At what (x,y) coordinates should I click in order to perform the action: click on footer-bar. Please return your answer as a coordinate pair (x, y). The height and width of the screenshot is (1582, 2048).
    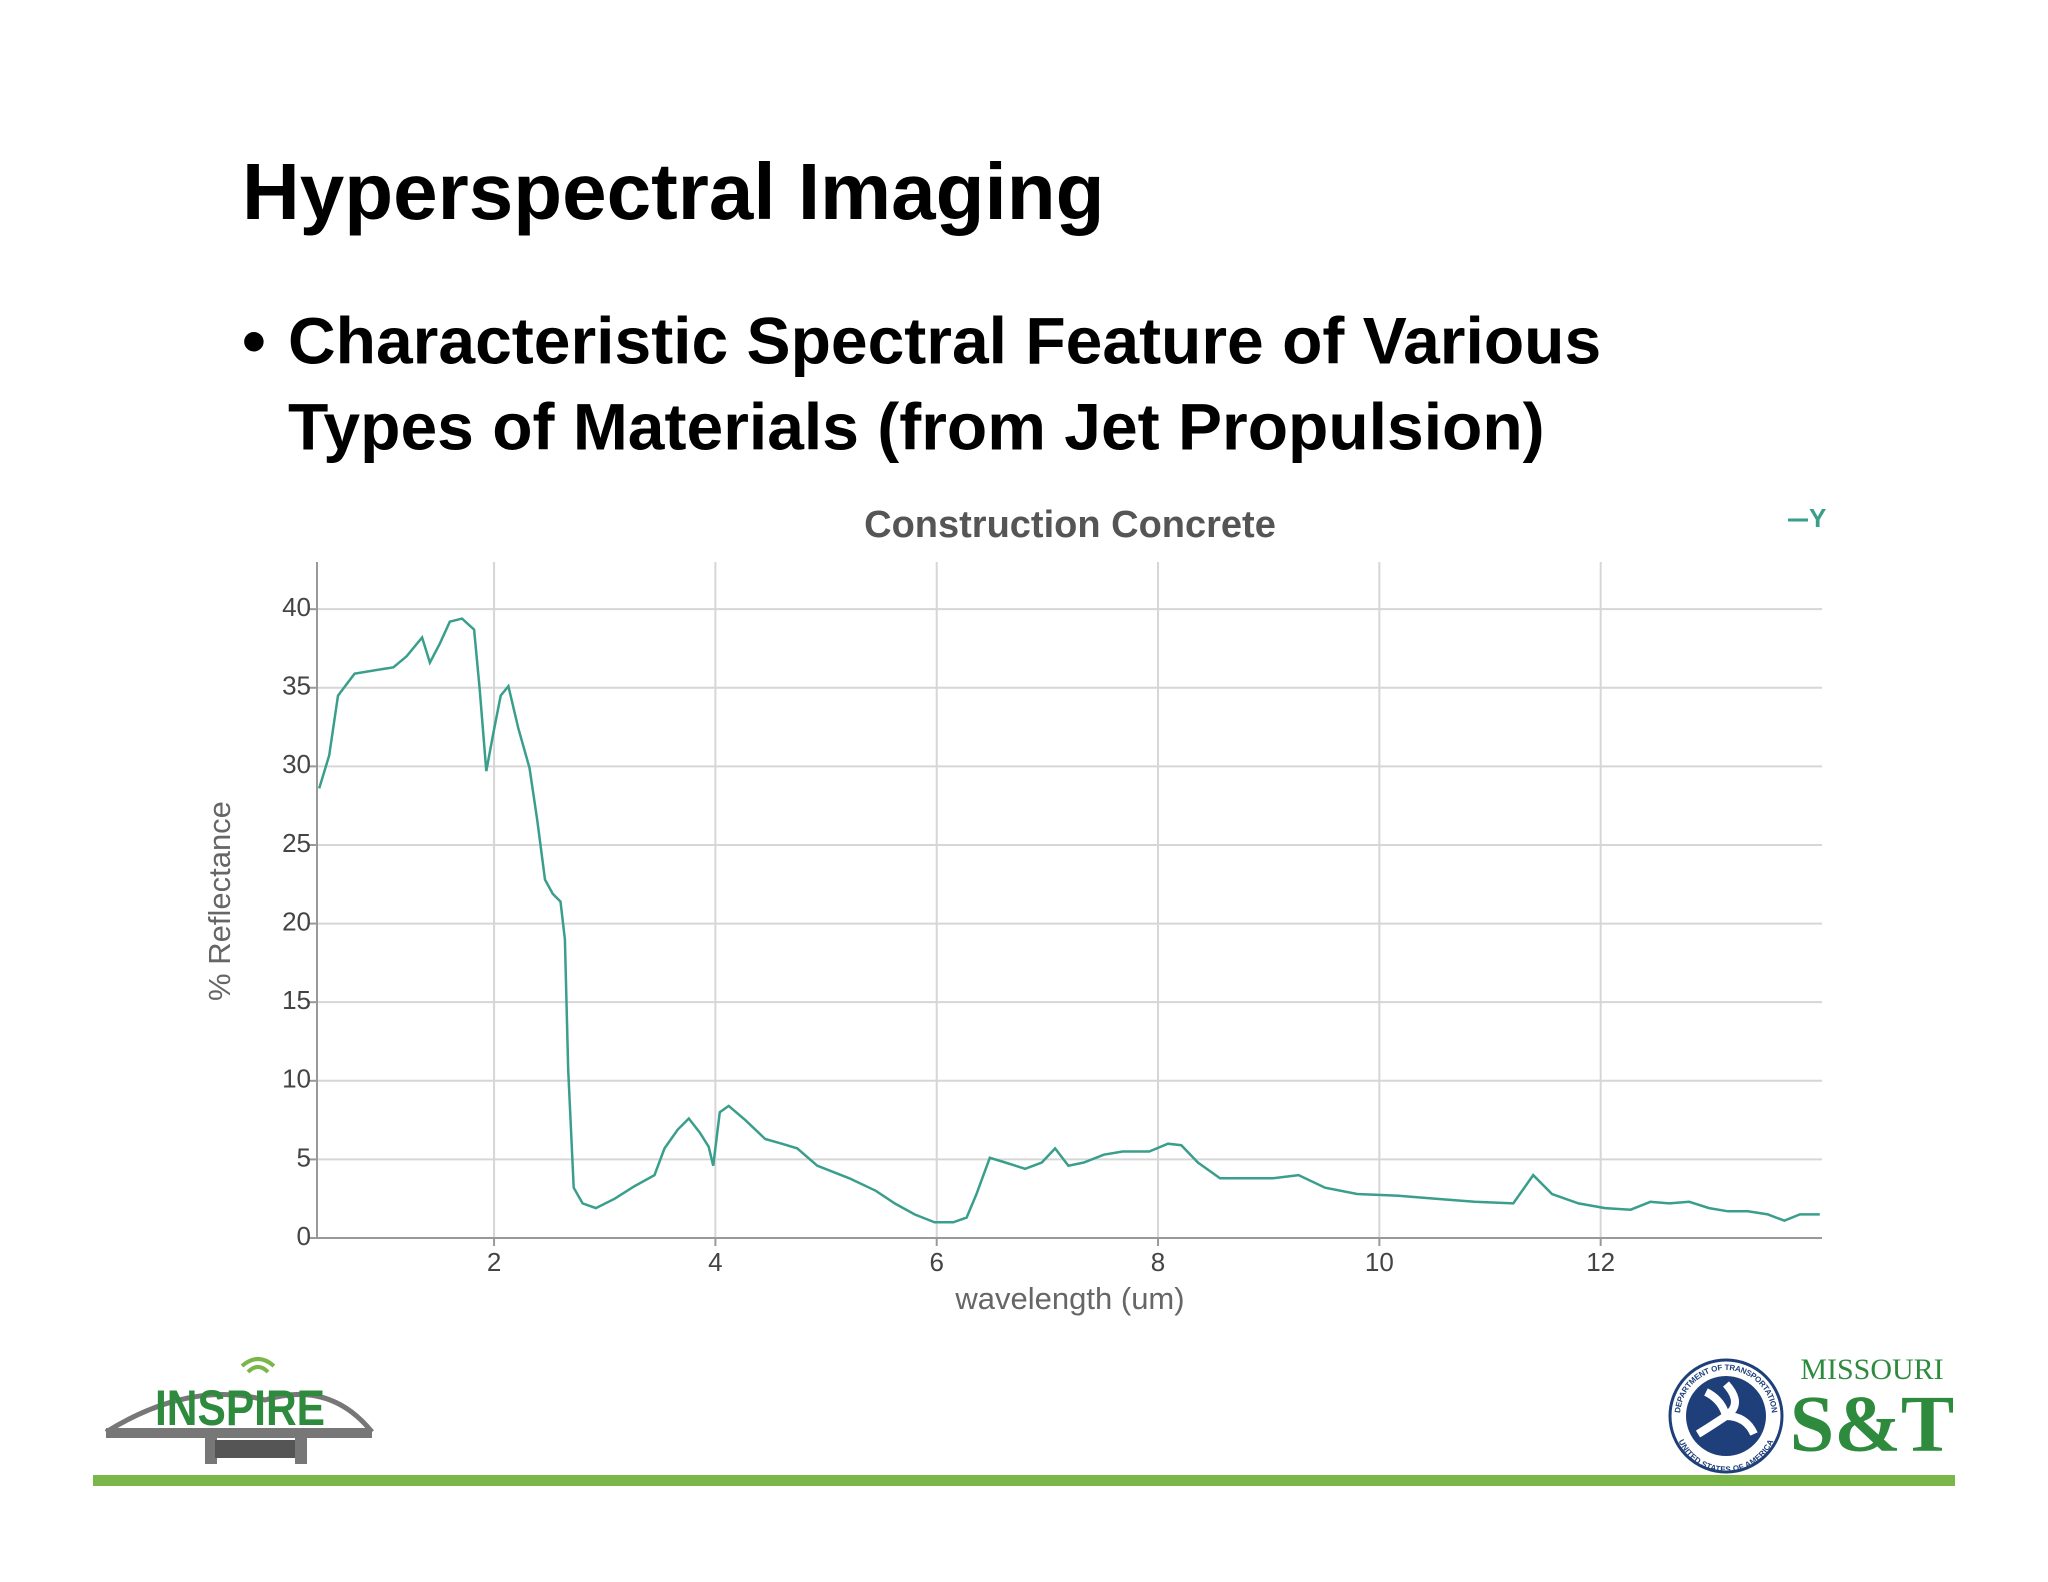
    Looking at the image, I should click on (1024, 1480).